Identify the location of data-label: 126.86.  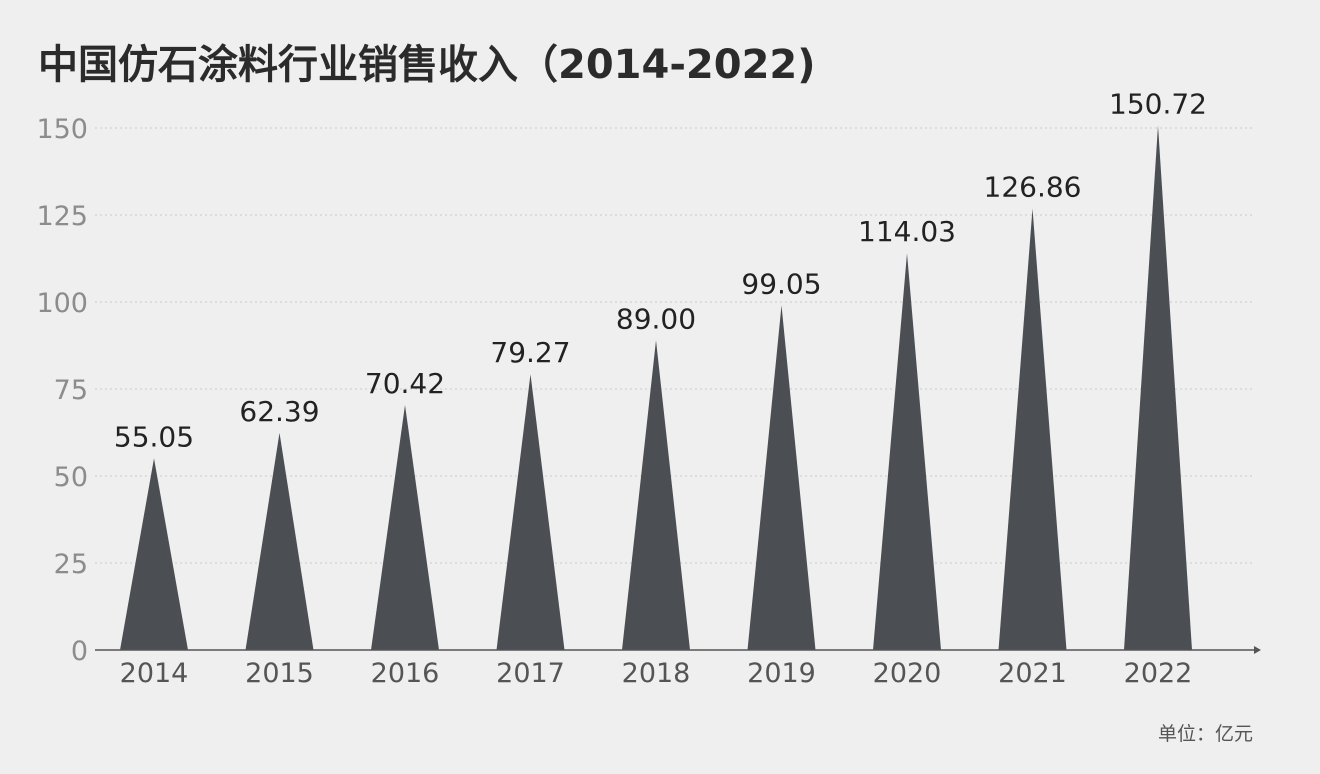
(1033, 187).